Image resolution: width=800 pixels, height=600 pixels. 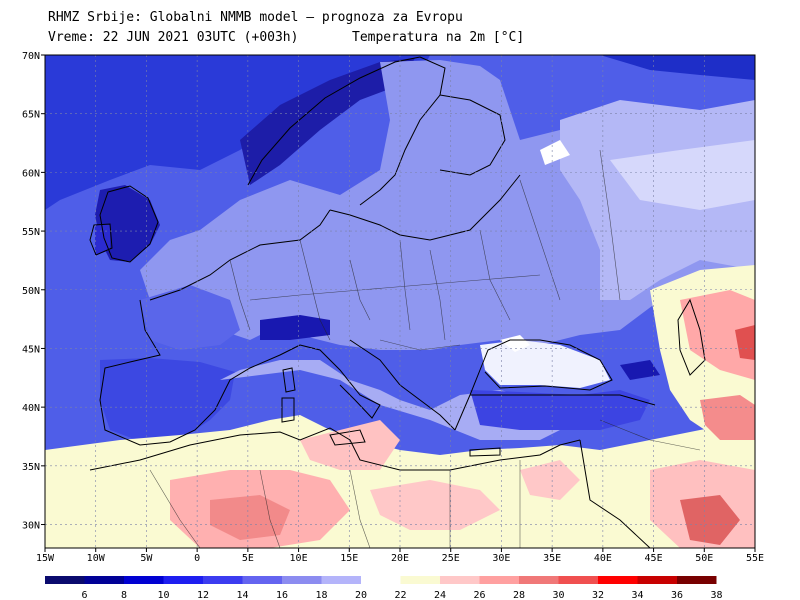 I want to click on coast-sweden, so click(x=402, y=131).